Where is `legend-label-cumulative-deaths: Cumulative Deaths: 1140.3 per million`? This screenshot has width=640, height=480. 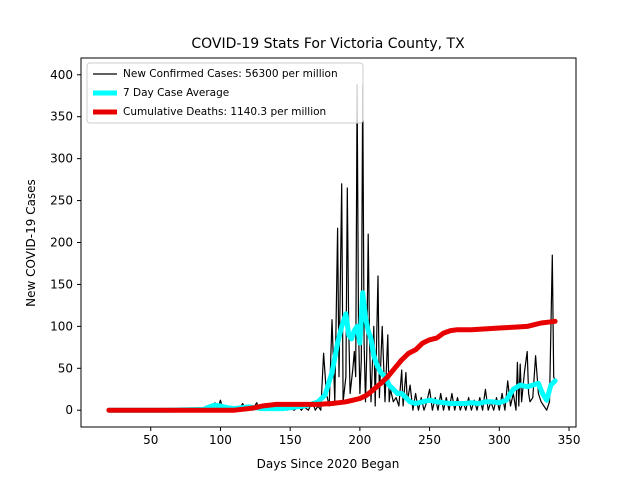
legend-label-cumulative-deaths: Cumulative Deaths: 1140.3 per million is located at coordinates (224, 112).